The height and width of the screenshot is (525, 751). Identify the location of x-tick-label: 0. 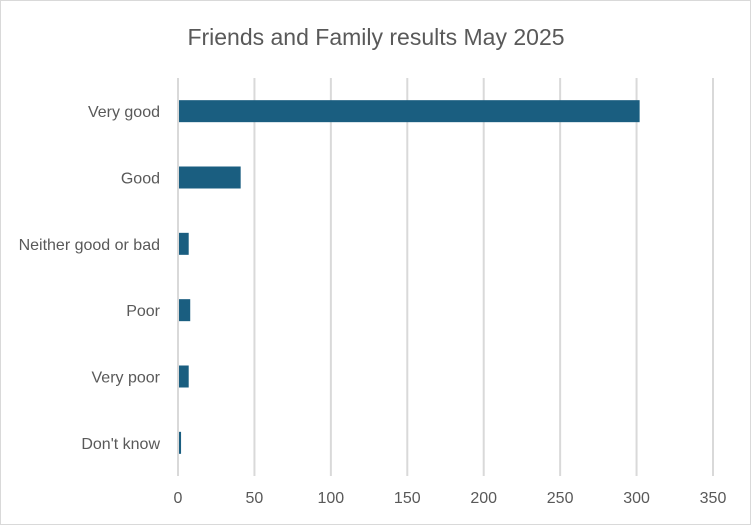
(178, 498).